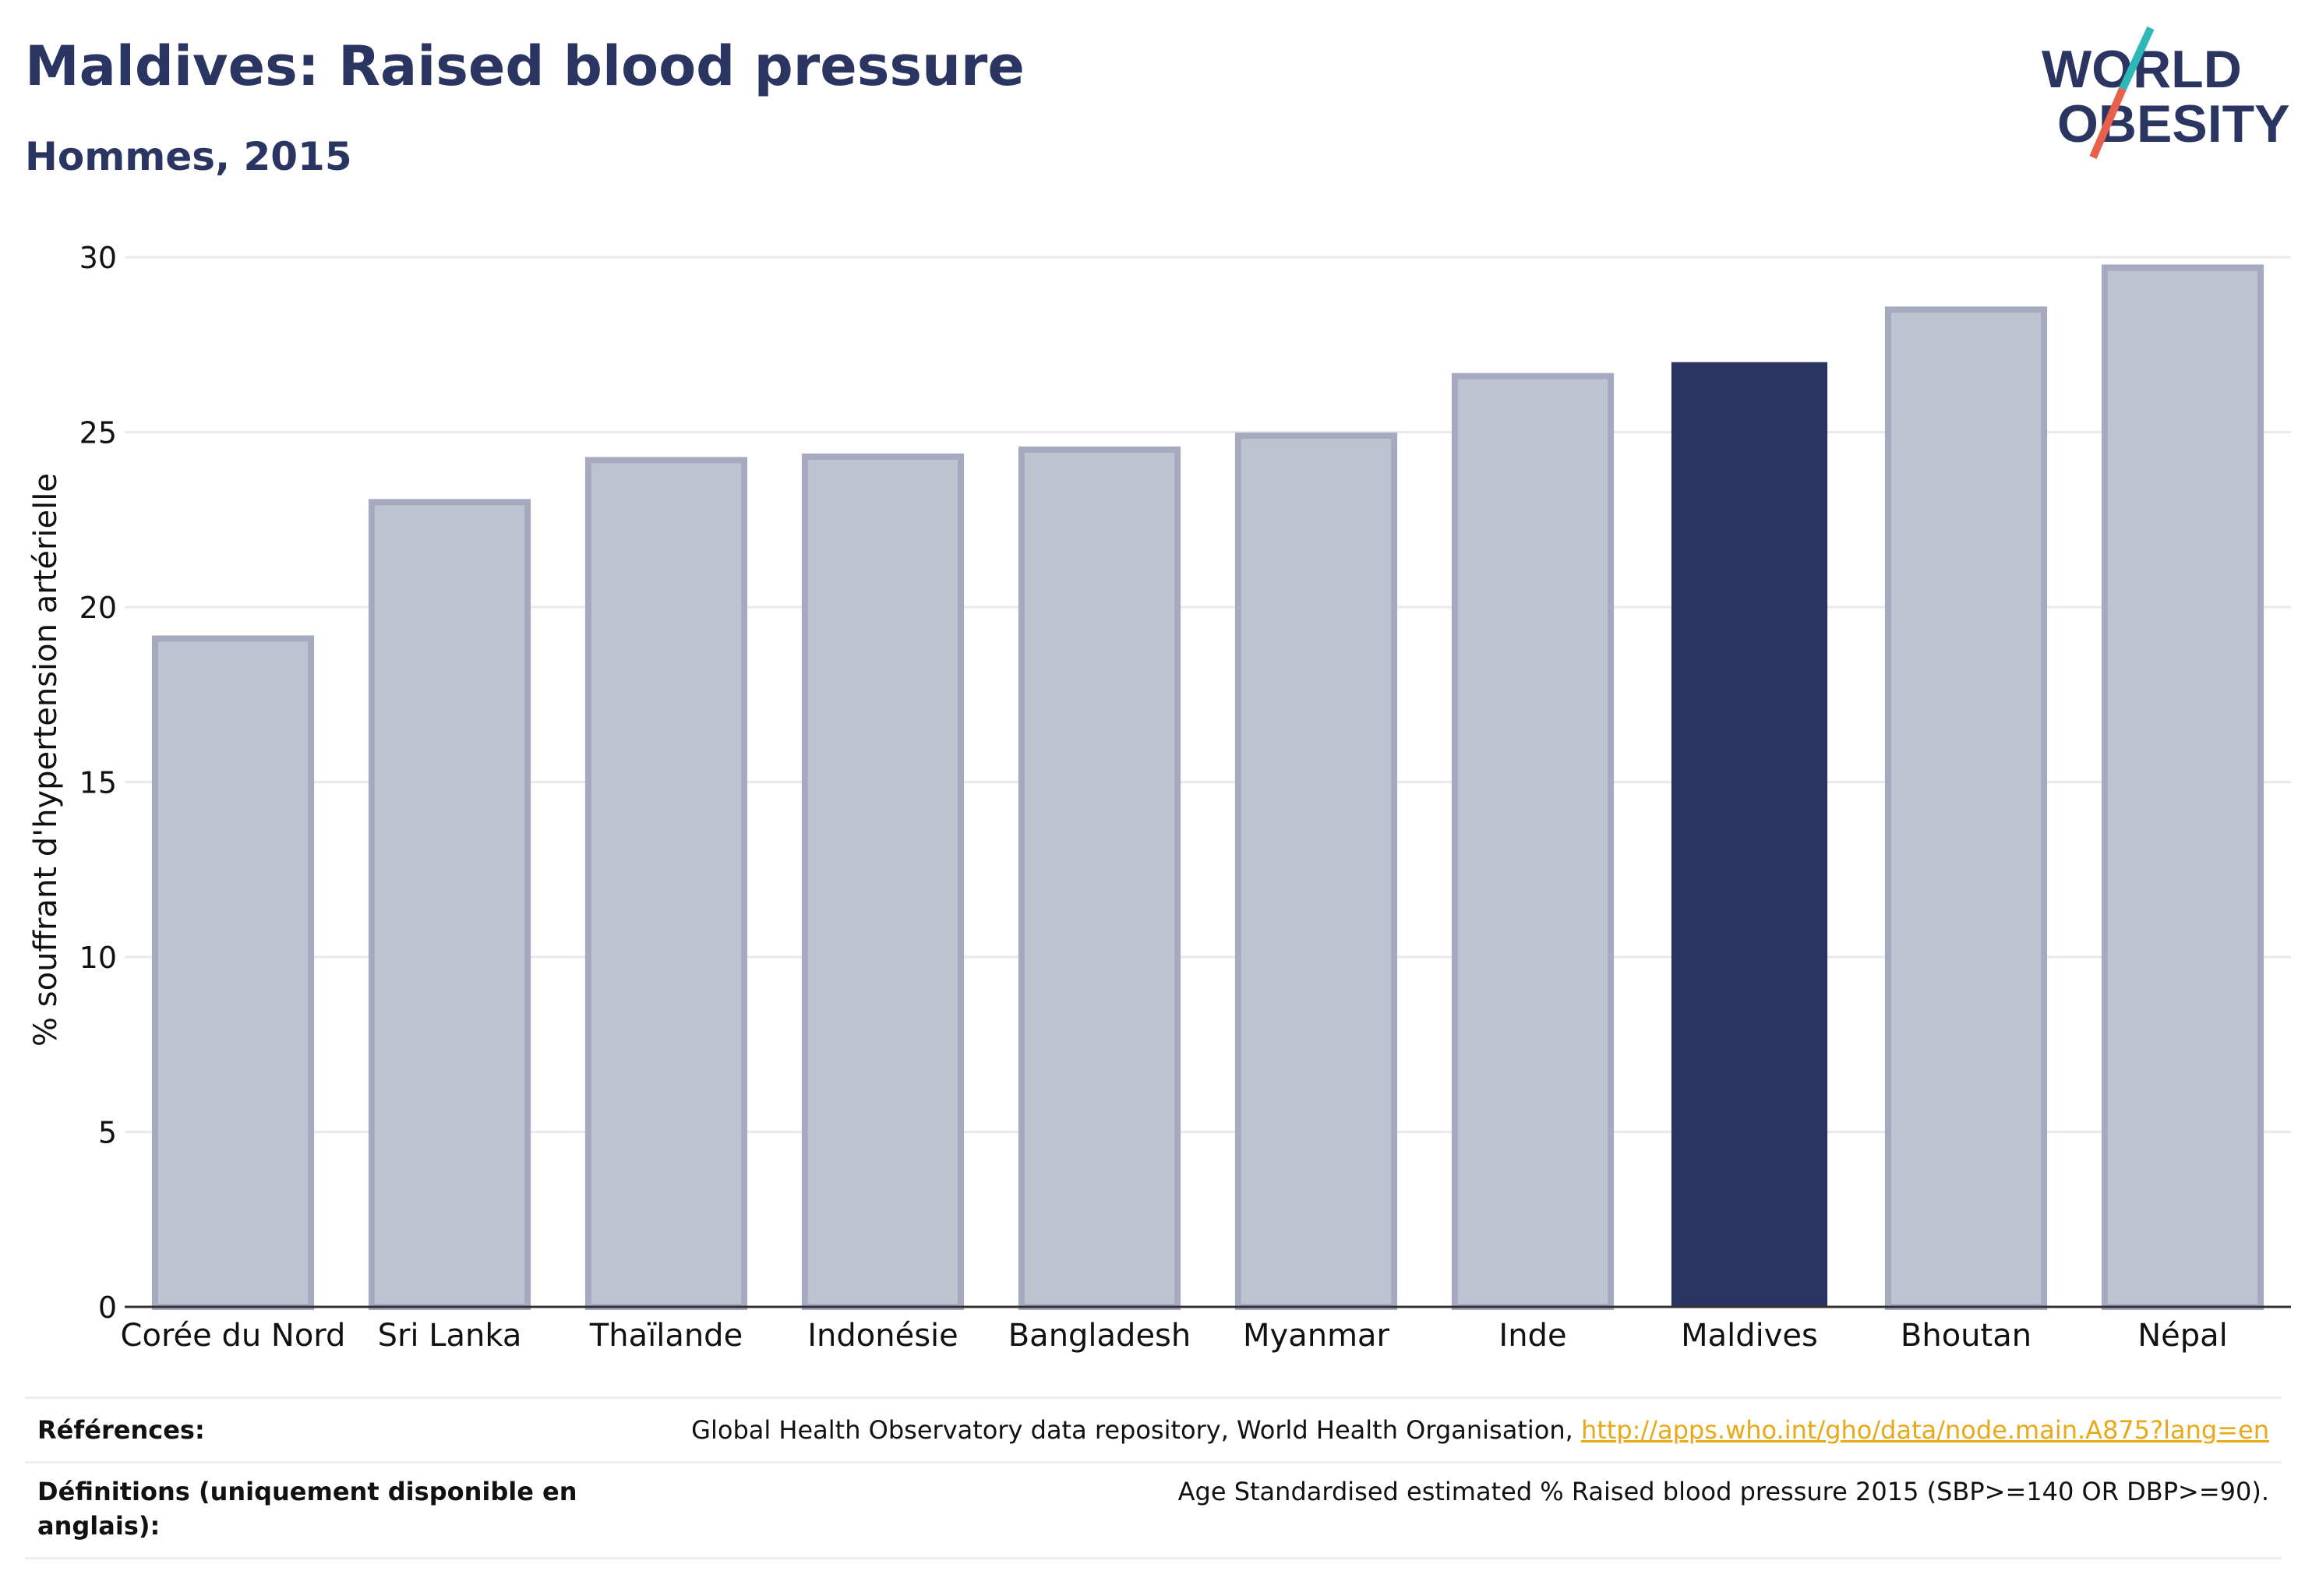 This screenshot has width=2305, height=1596. I want to click on bar-bangladesh, so click(1099, 878).